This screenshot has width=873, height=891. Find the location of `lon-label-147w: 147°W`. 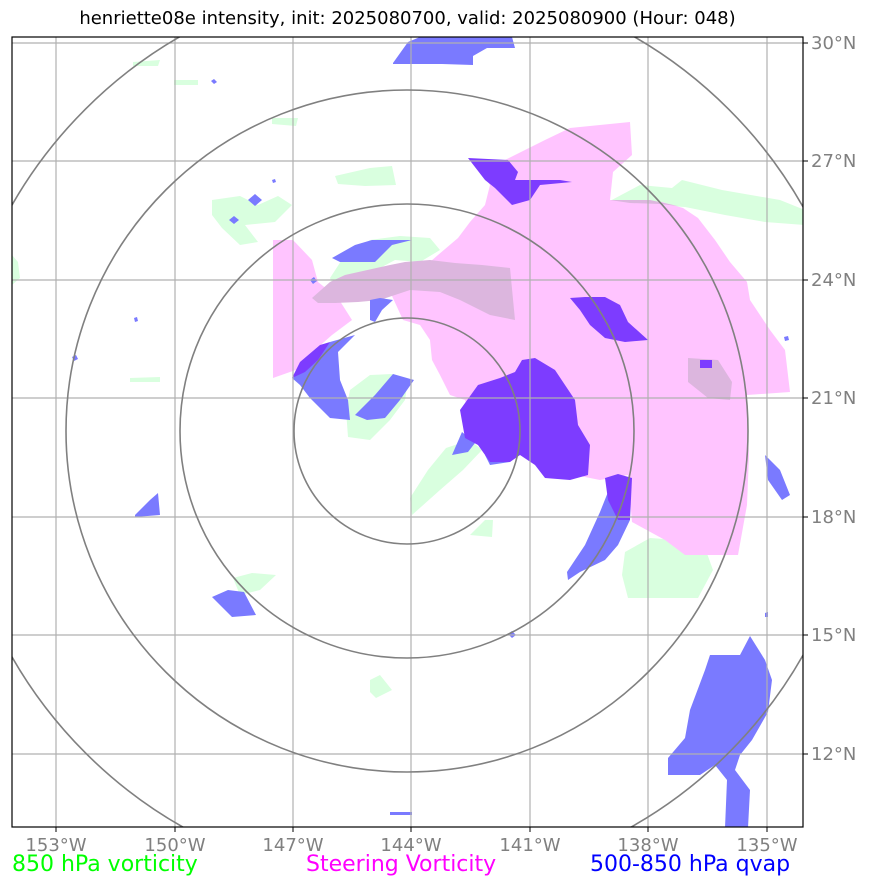

lon-label-147w: 147°W is located at coordinates (292, 845).